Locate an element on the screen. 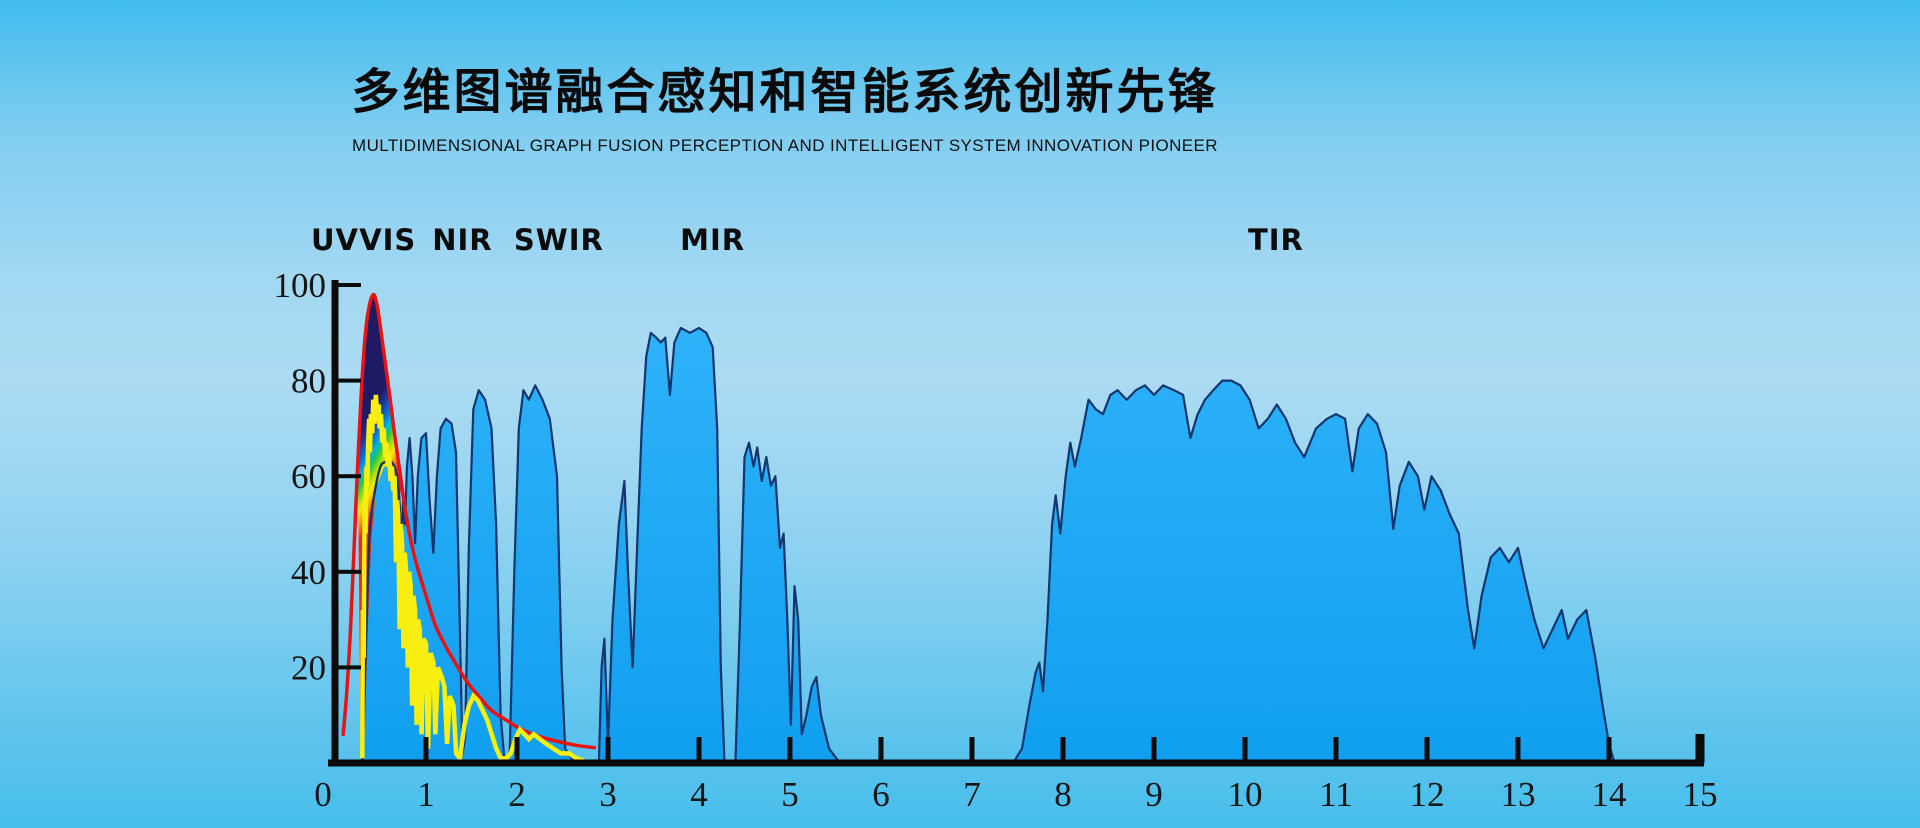  x-tick-label: 1 is located at coordinates (426, 794).